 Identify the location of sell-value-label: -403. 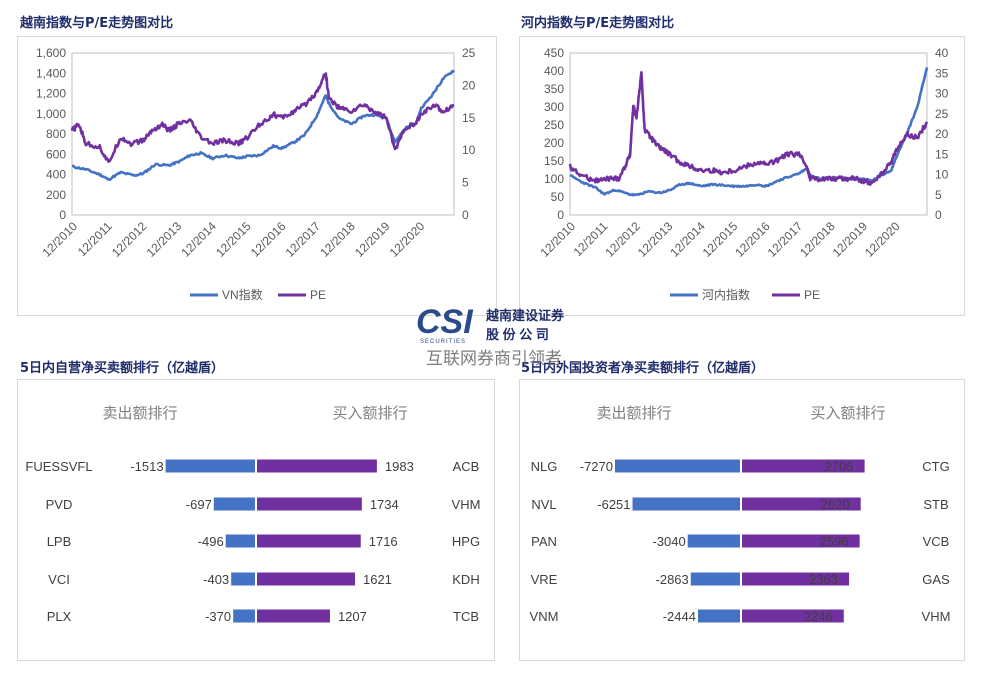
(216, 579).